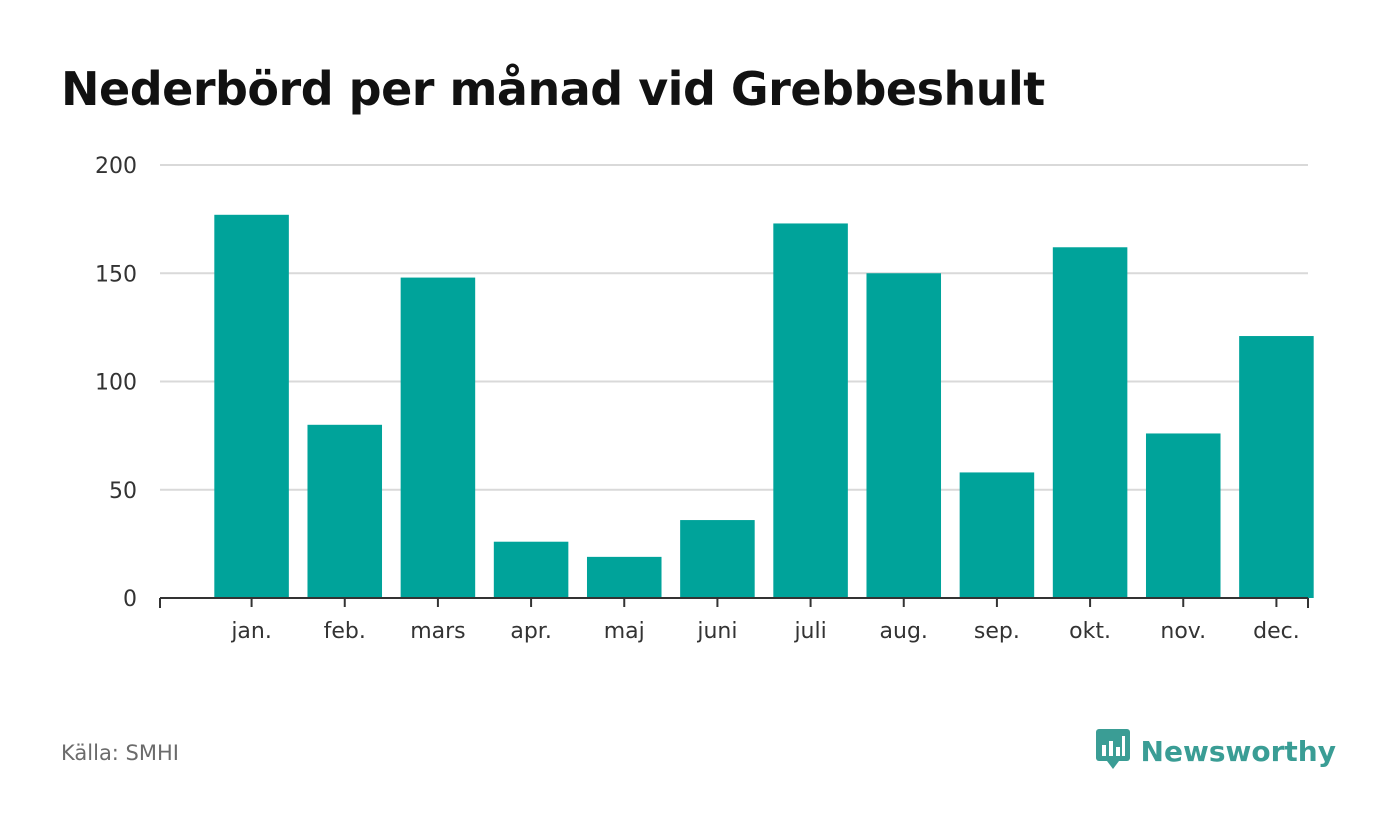 This screenshot has width=1400, height=831. Describe the element at coordinates (904, 631) in the screenshot. I see `x-tick-label: aug.` at that location.